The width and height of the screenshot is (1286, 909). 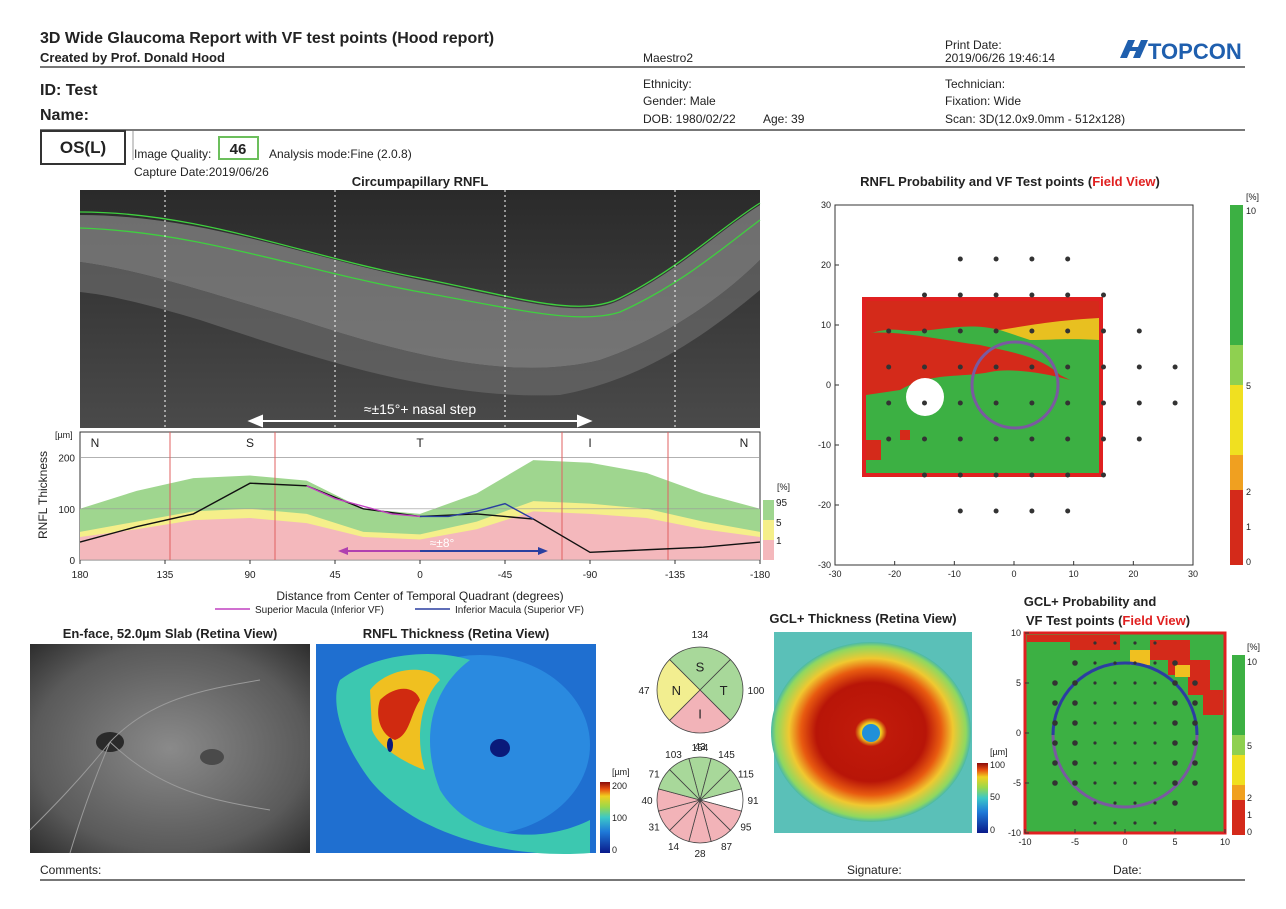 I want to click on x-tick-label: -10, so click(x=1024, y=842).